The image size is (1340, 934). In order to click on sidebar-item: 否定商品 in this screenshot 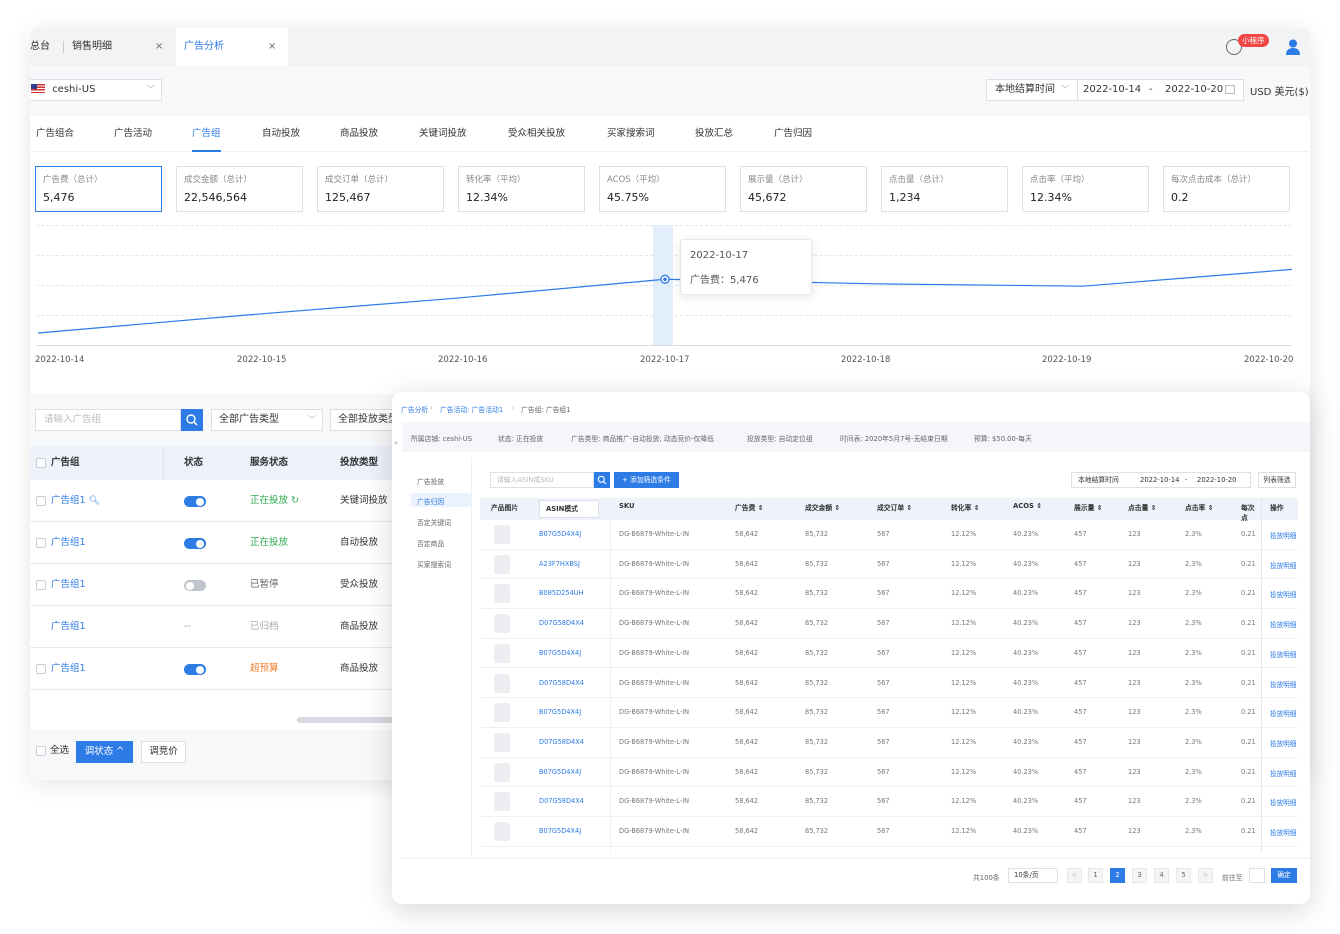, I will do `click(431, 544)`.